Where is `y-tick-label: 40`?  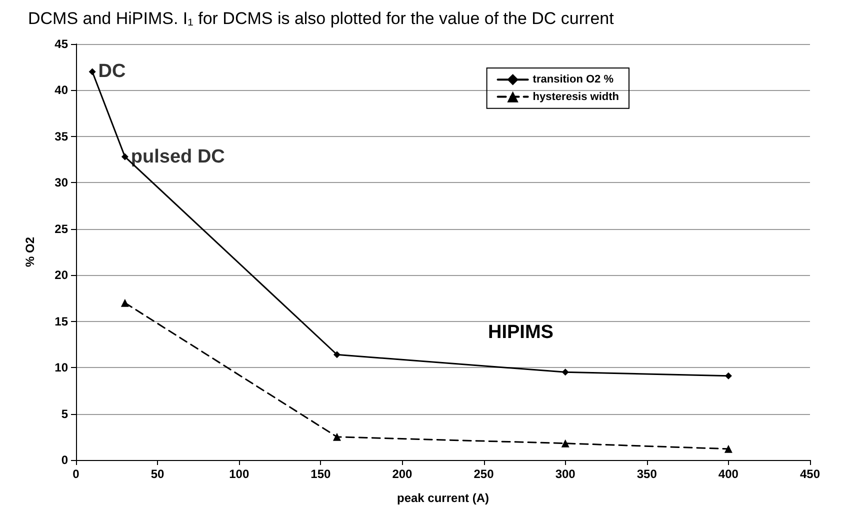
y-tick-label: 40 is located at coordinates (61, 90).